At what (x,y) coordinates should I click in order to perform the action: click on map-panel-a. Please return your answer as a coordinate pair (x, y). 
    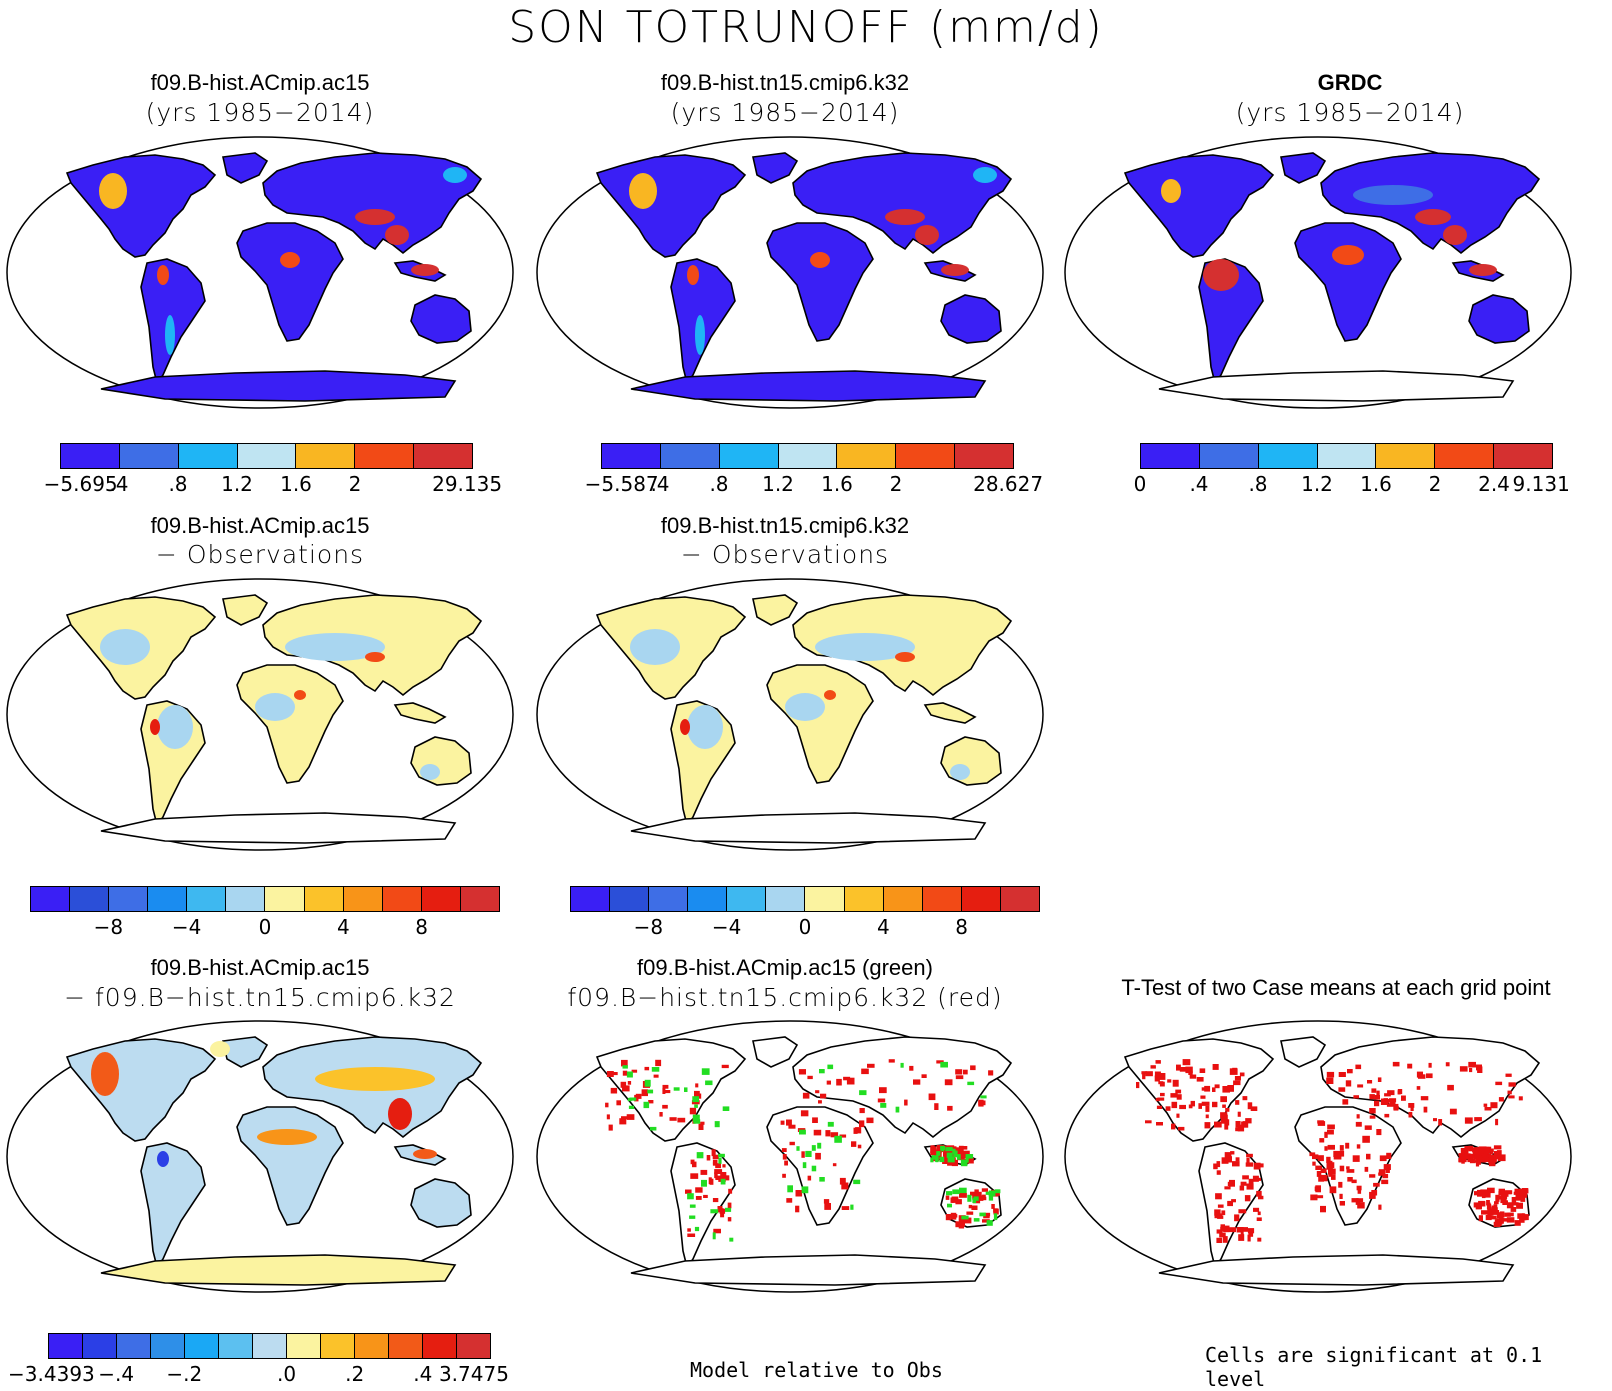
    Looking at the image, I should click on (260, 272).